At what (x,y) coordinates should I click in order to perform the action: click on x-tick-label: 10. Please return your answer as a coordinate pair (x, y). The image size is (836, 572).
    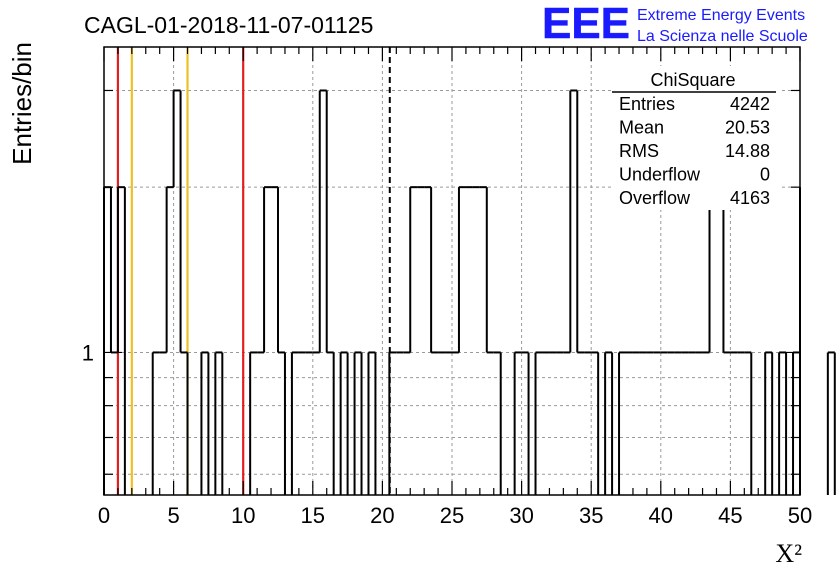
    Looking at the image, I should click on (243, 515).